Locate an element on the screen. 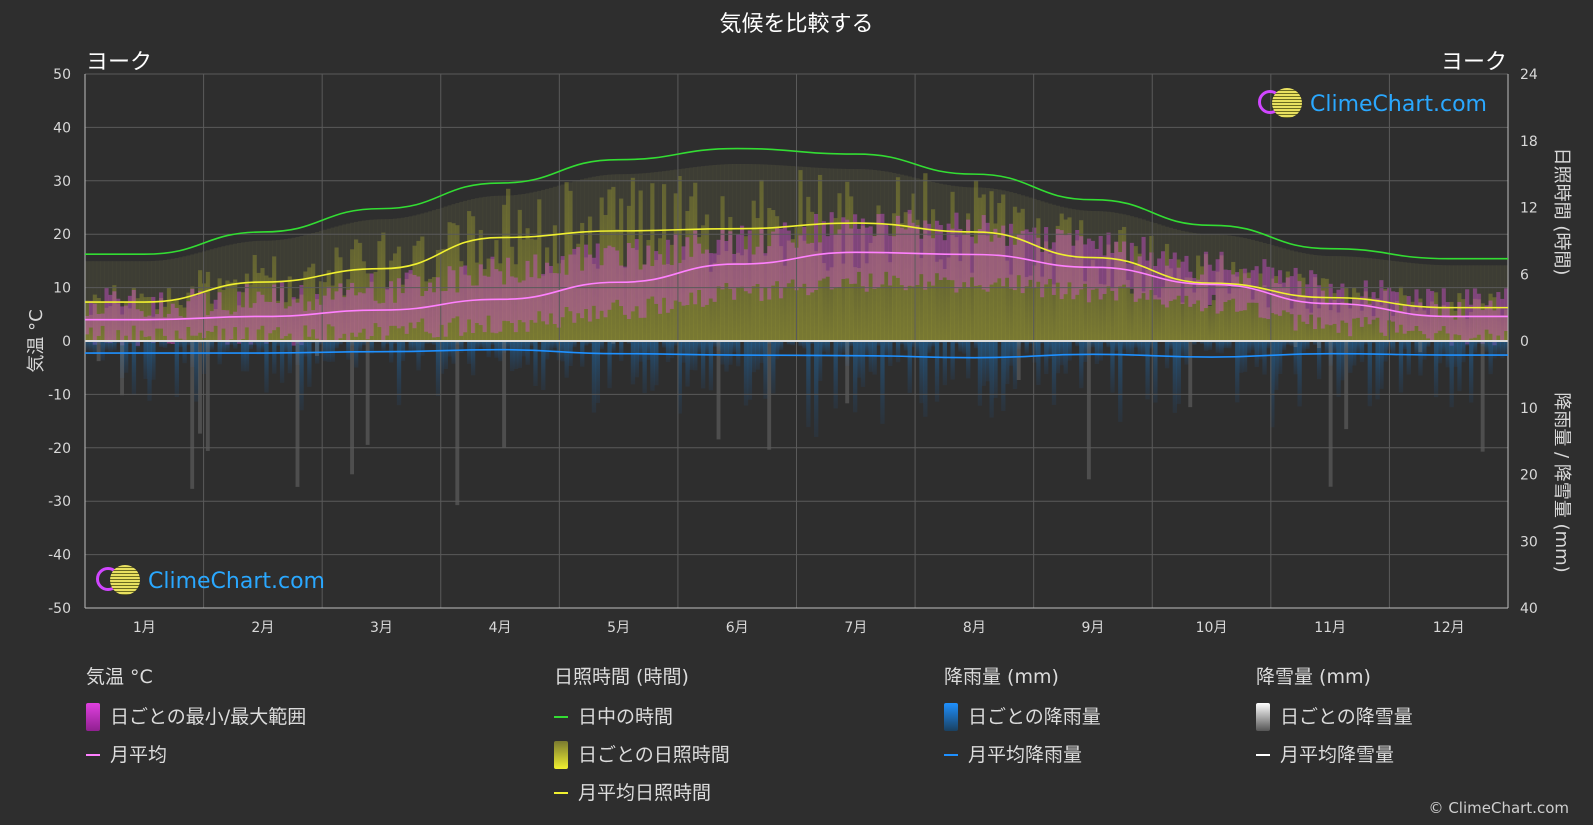  legend-label: 月平均日照時間 is located at coordinates (645, 793).